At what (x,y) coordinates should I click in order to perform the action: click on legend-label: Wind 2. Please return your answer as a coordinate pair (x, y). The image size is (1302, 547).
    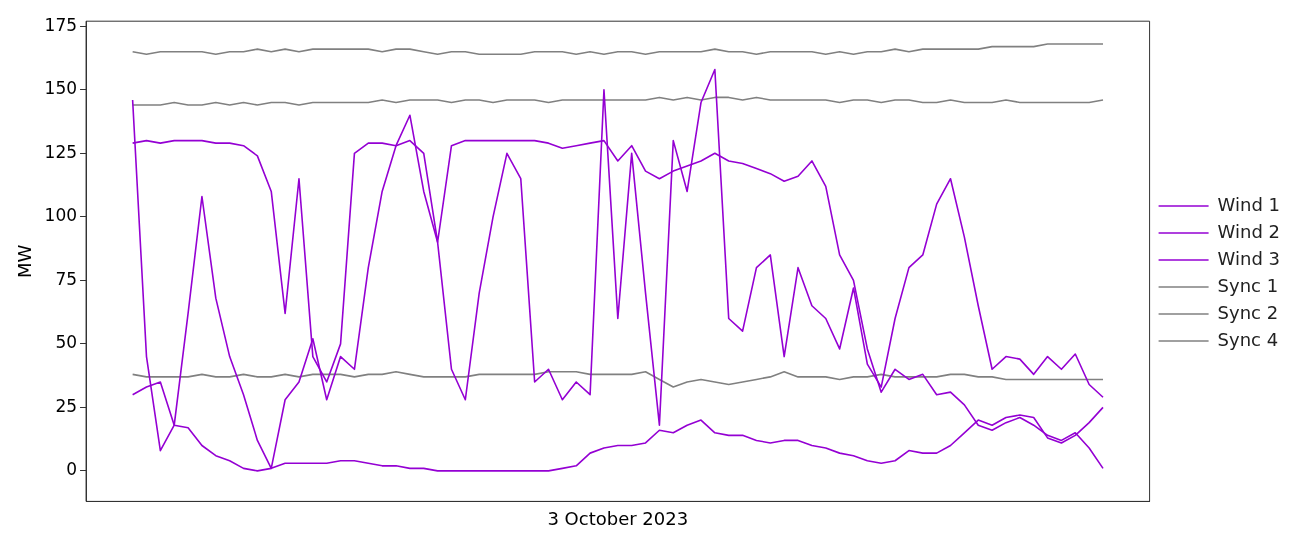
    Looking at the image, I should click on (1249, 231).